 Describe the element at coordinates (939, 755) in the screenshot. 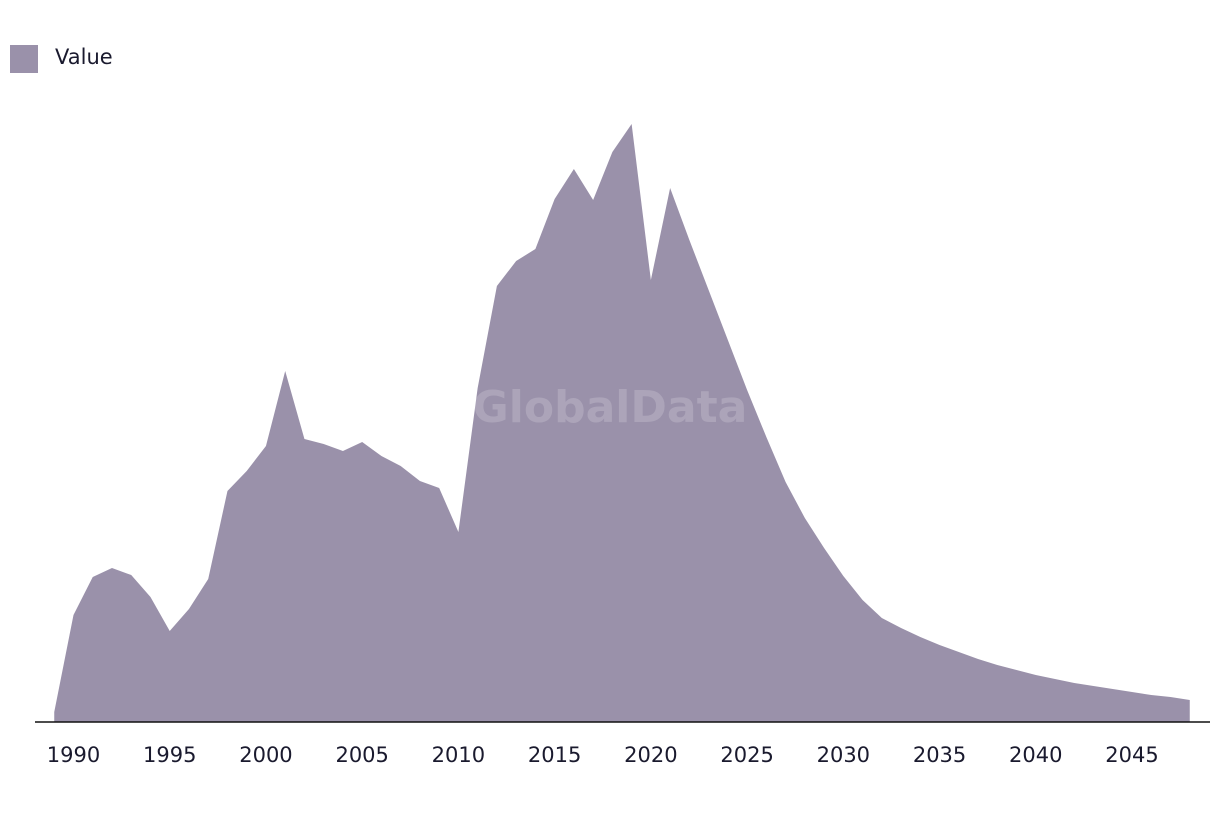

I see `x-tick-label: 2035` at that location.